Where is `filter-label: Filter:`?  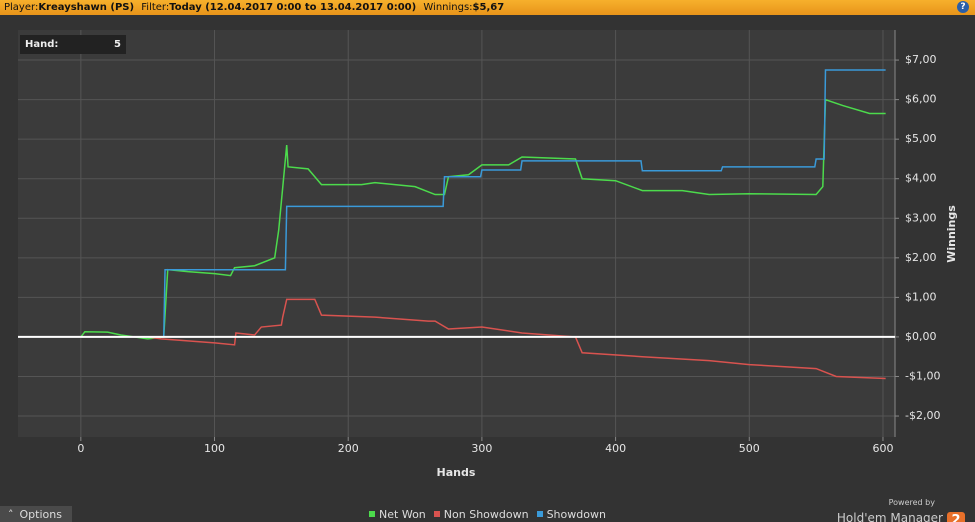 filter-label: Filter: is located at coordinates (155, 7).